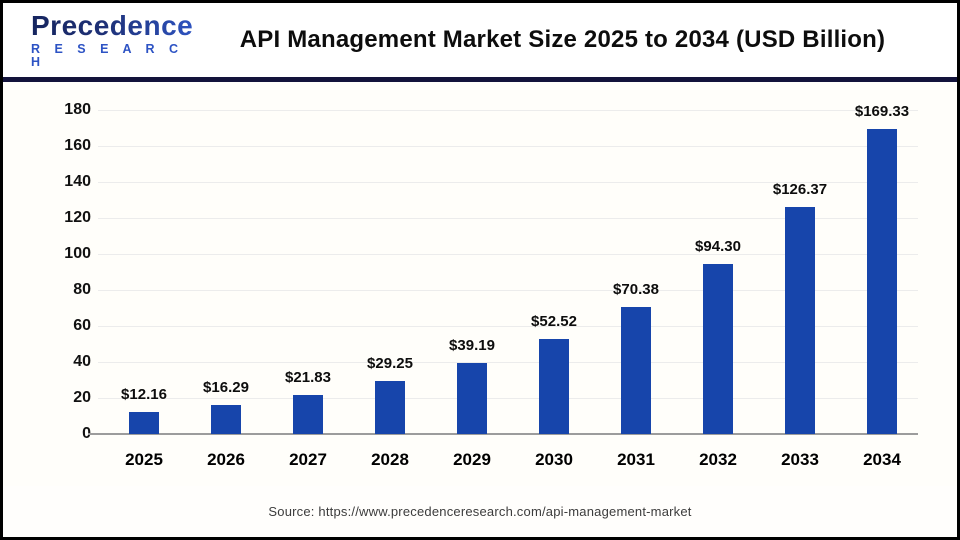 This screenshot has width=960, height=540. Describe the element at coordinates (882, 459) in the screenshot. I see `x-tick-label: 2034` at that location.